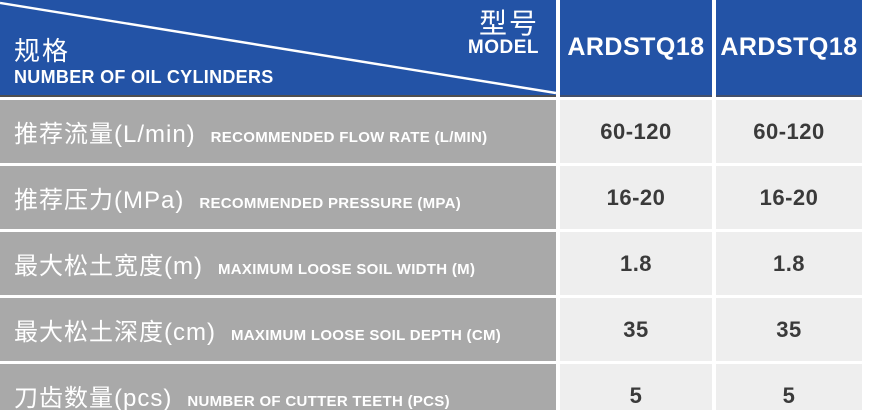 The image size is (869, 410). Describe the element at coordinates (789, 197) in the screenshot. I see `value-cell-model-2: 16-20` at that location.